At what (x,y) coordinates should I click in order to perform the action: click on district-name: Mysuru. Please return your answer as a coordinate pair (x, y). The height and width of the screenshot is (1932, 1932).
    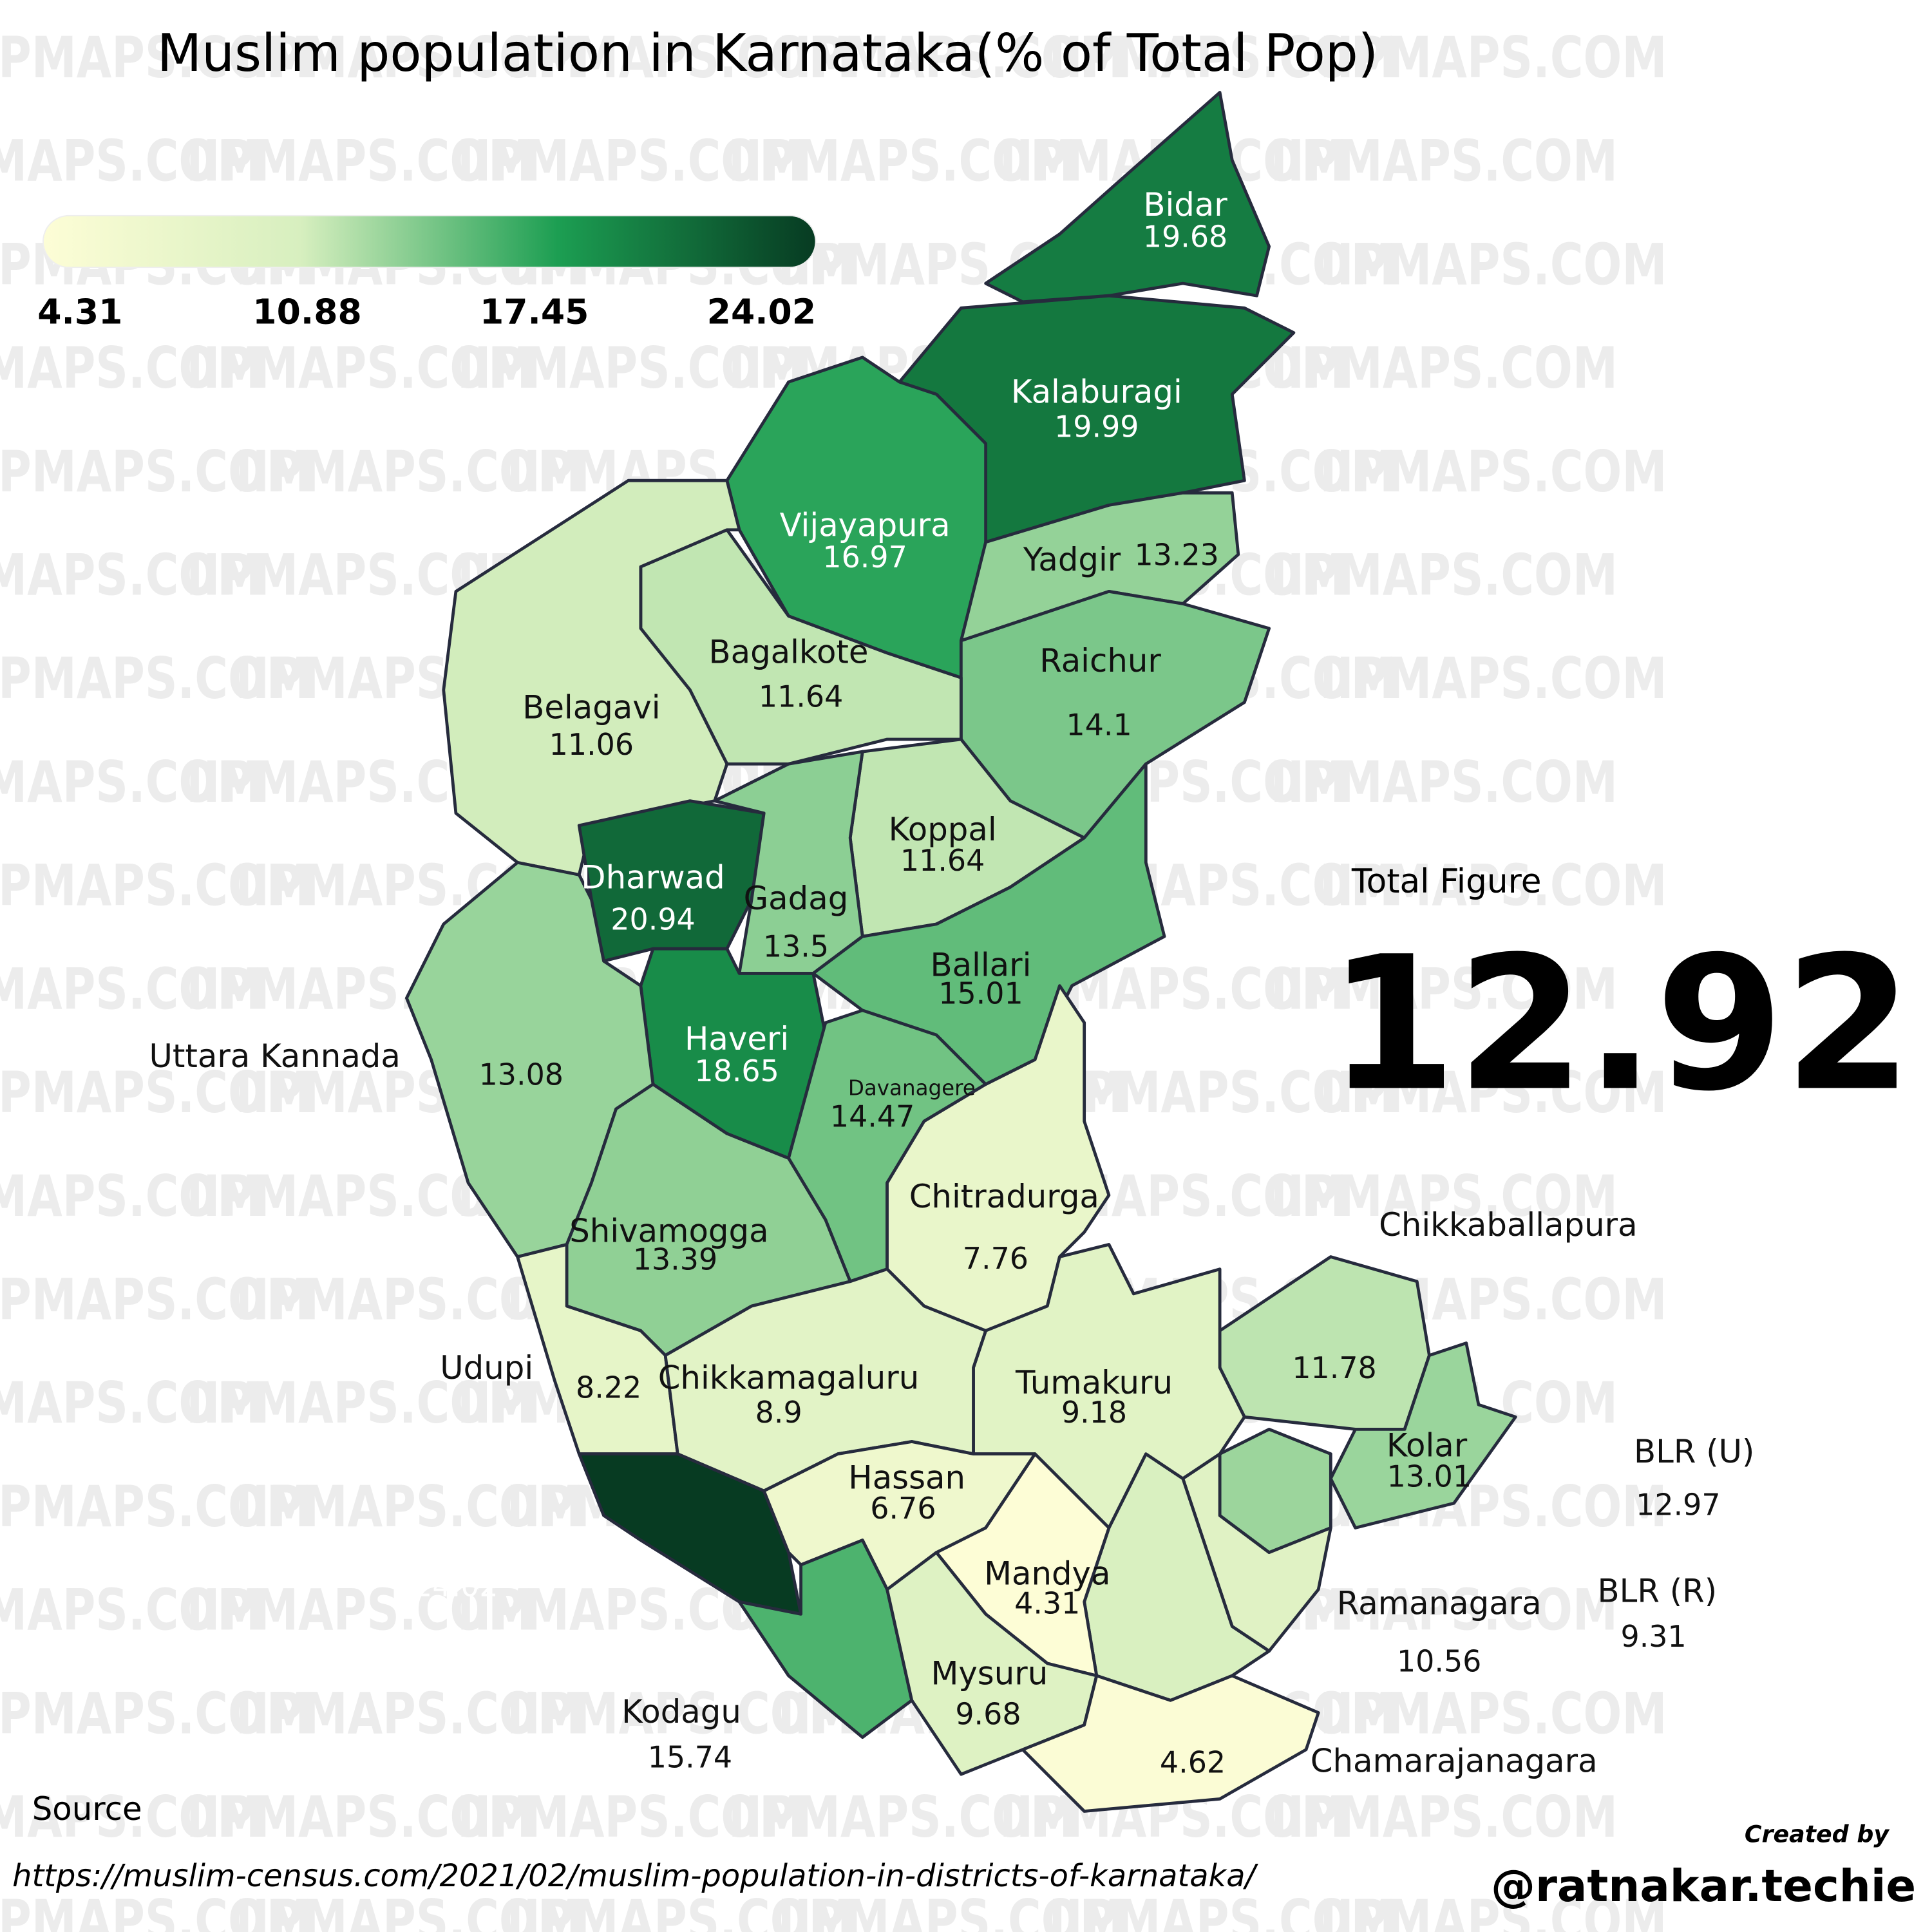
    Looking at the image, I should click on (989, 1673).